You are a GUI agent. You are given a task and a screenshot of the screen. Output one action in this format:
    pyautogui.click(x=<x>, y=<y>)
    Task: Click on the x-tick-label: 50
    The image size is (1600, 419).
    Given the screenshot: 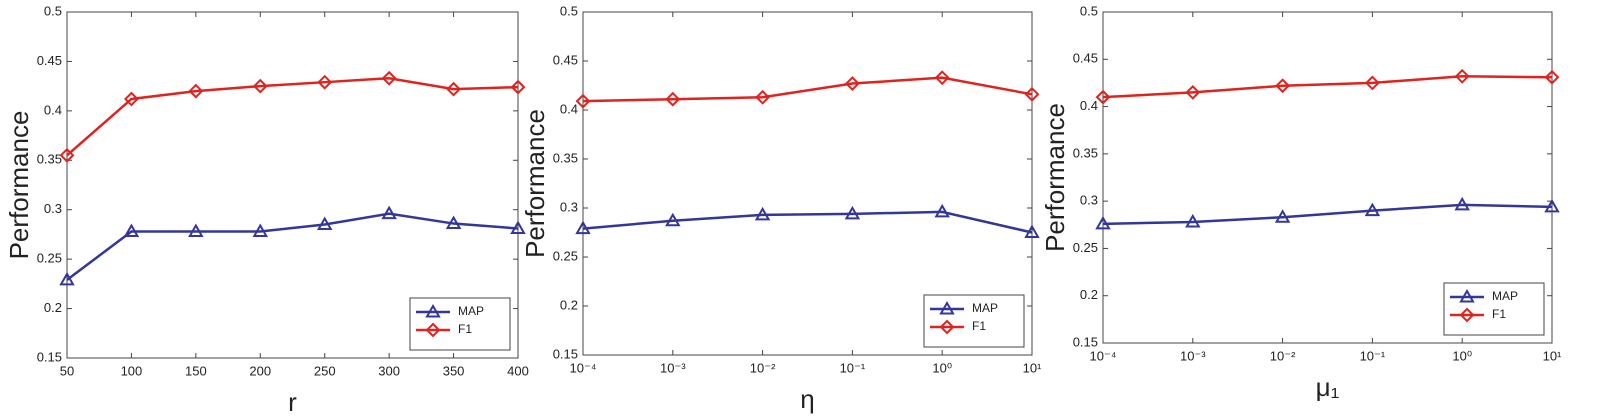 What is the action you would take?
    pyautogui.click(x=67, y=370)
    